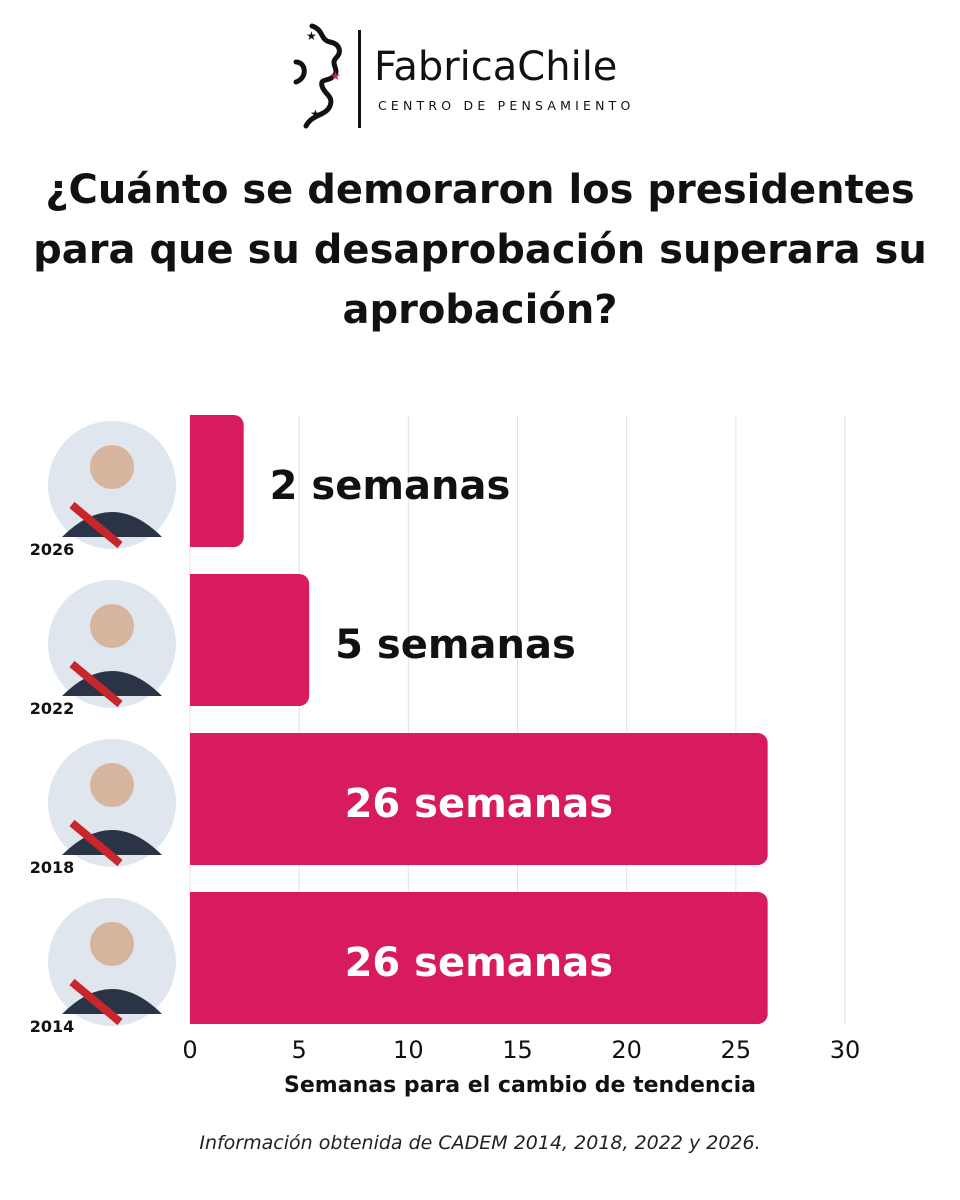  What do you see at coordinates (736, 1050) in the screenshot?
I see `x-tick-label: 25` at bounding box center [736, 1050].